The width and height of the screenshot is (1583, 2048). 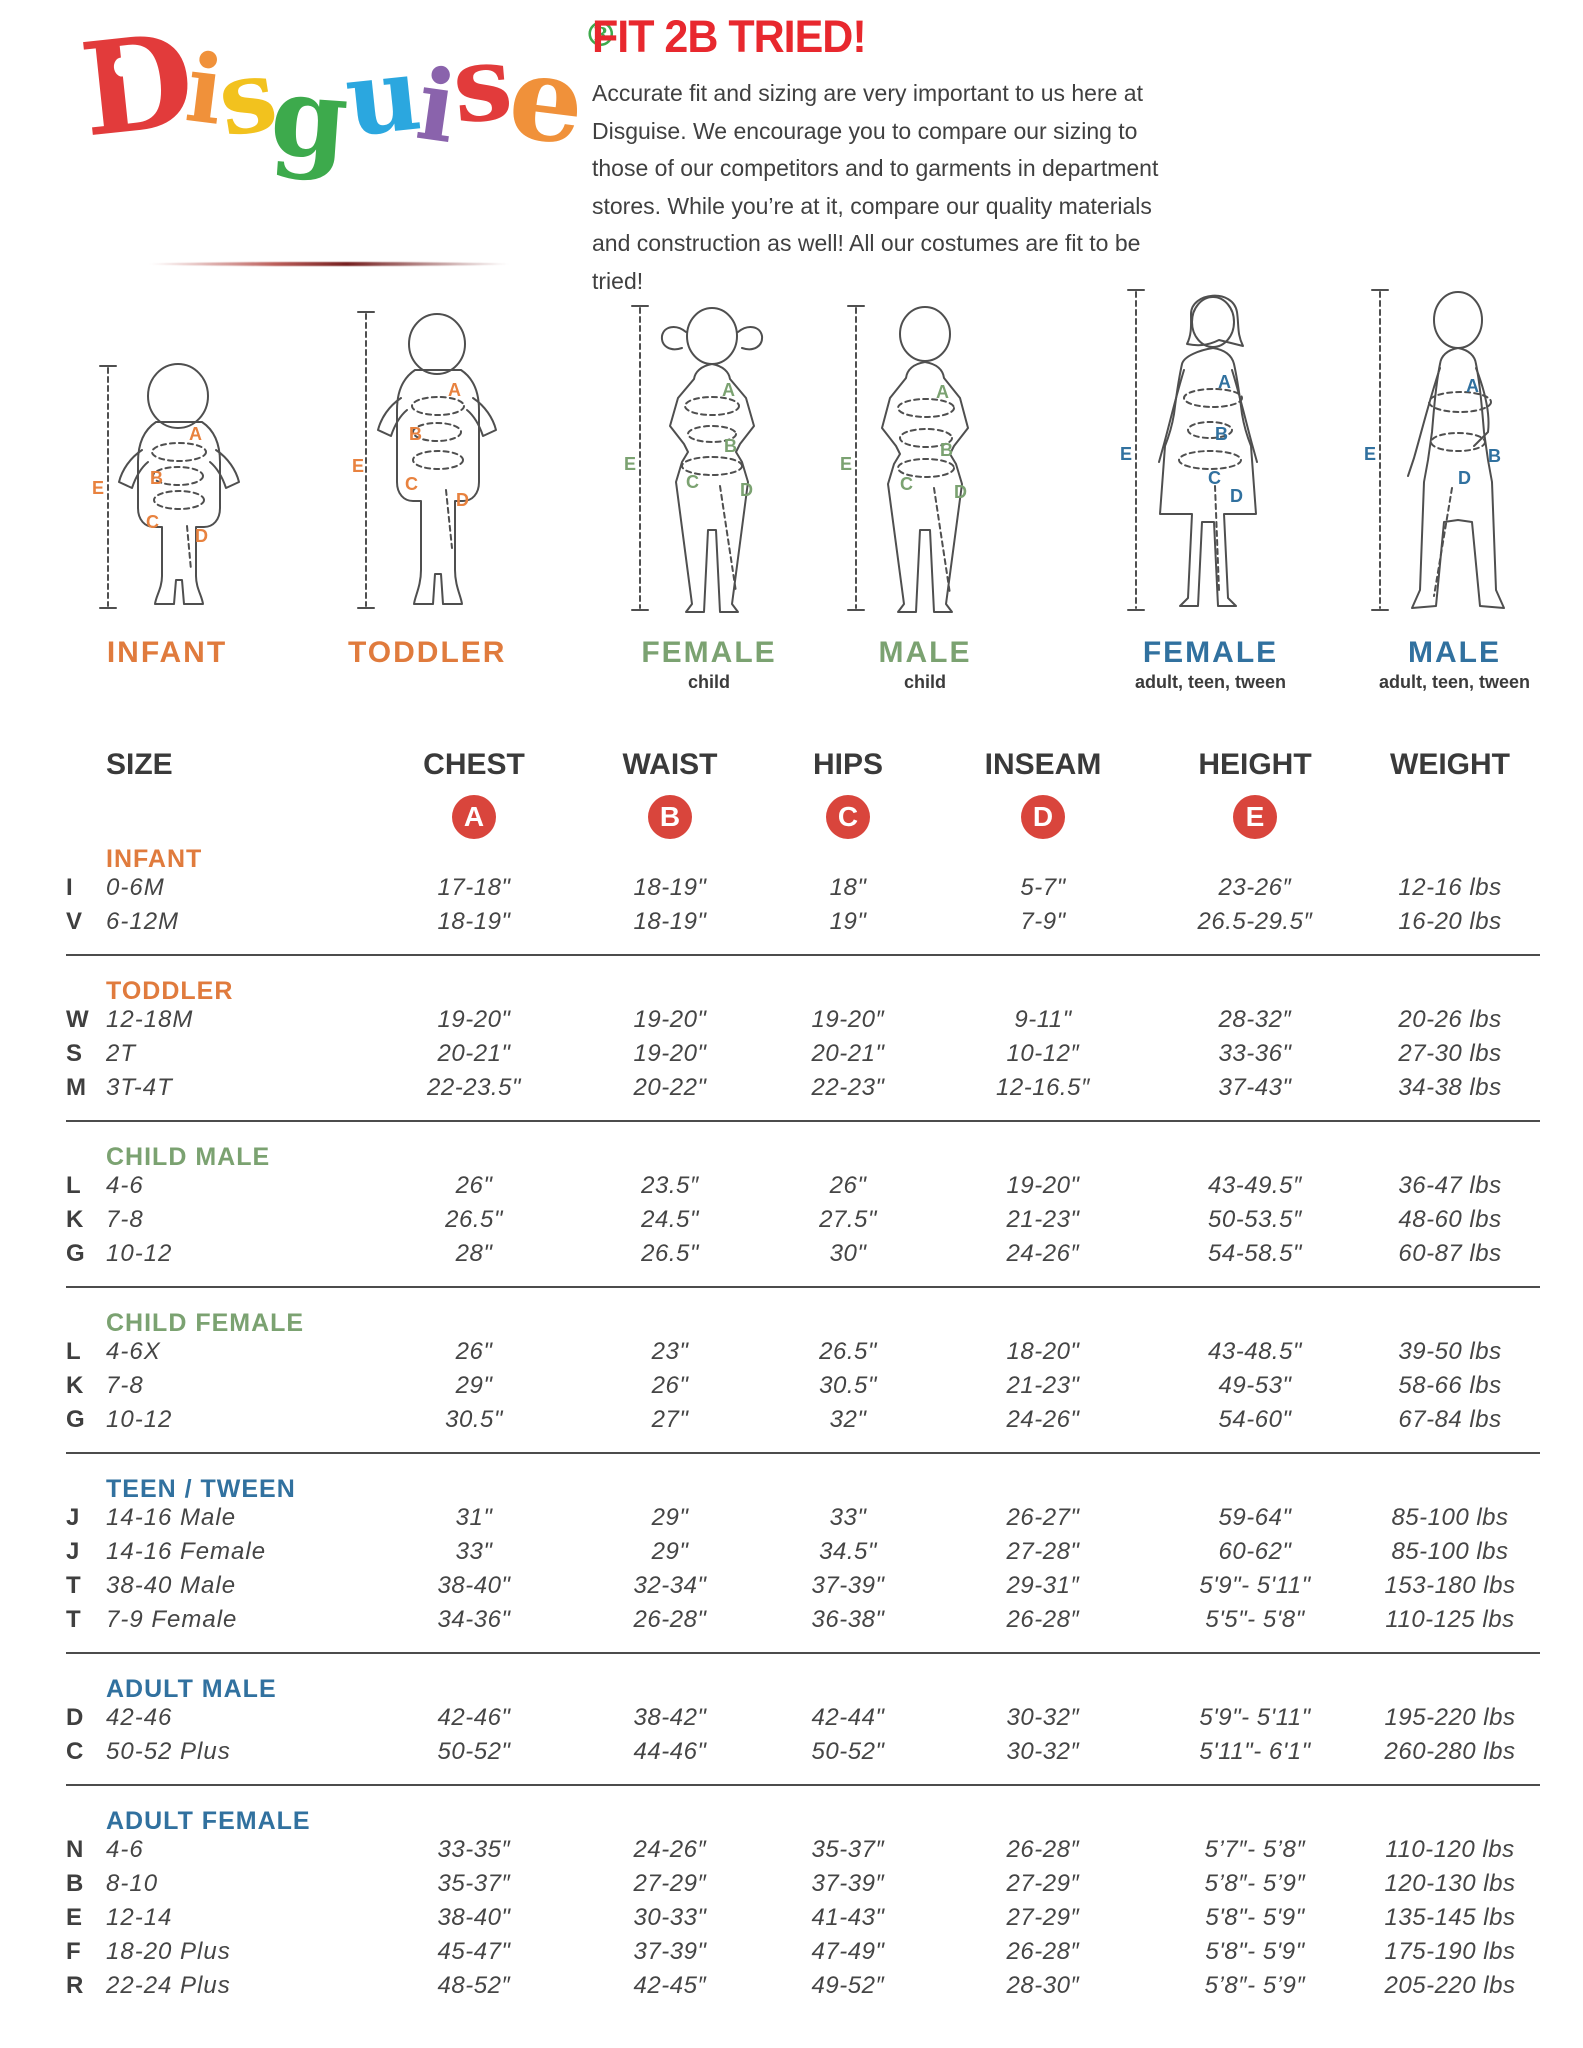 What do you see at coordinates (1255, 1185) in the screenshot?
I see `cell-height: 43-49.5″` at bounding box center [1255, 1185].